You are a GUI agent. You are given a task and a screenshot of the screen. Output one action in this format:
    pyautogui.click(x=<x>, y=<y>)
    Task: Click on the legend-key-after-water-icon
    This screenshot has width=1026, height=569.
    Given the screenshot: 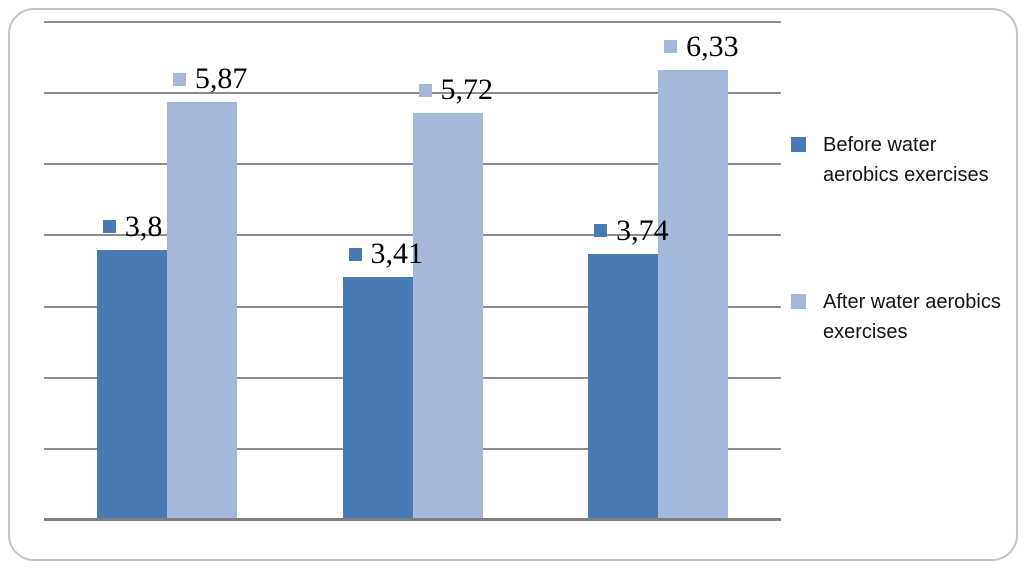 What is the action you would take?
    pyautogui.click(x=798, y=301)
    